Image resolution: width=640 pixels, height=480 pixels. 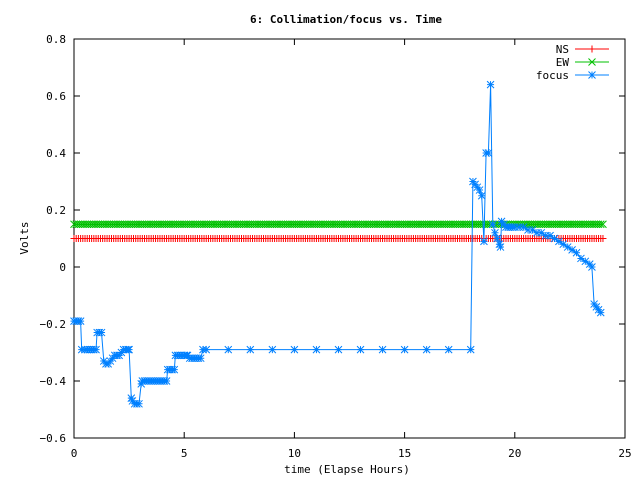 What do you see at coordinates (552, 75) in the screenshot?
I see `legend-label: focus` at bounding box center [552, 75].